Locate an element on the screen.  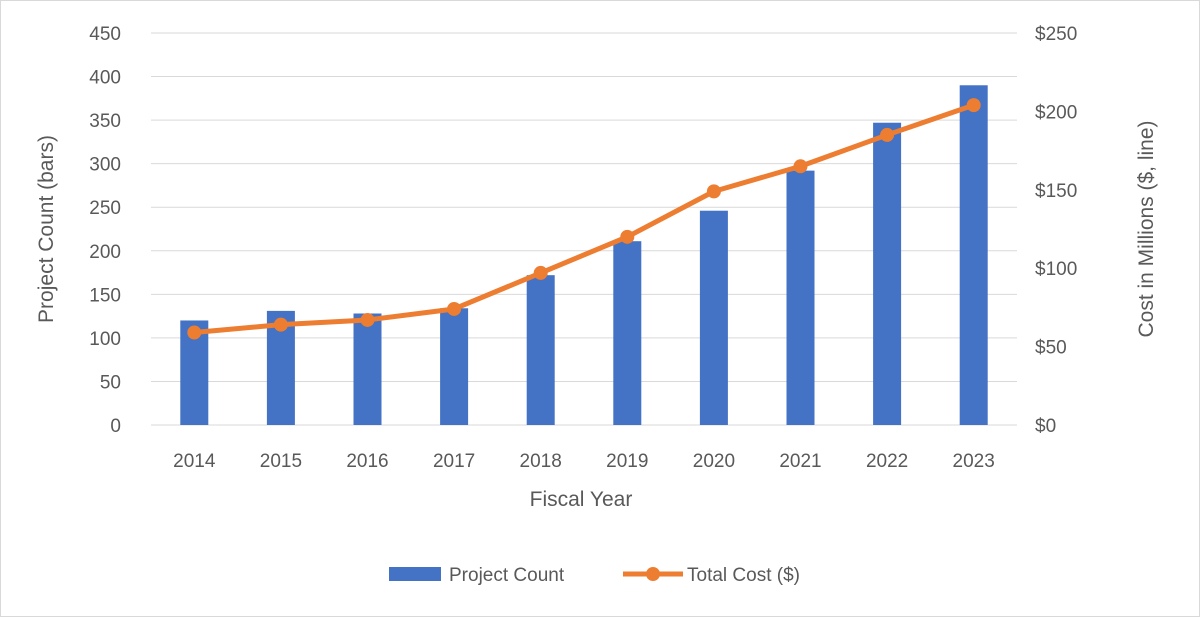
y-right-tick-label: $50 is located at coordinates (1051, 348).